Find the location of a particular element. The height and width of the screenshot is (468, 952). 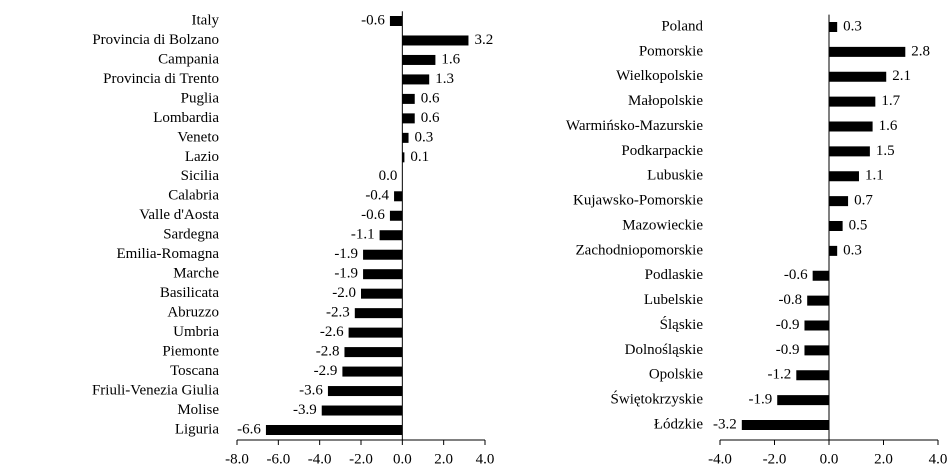

value-label: 0.0 is located at coordinates (388, 176).